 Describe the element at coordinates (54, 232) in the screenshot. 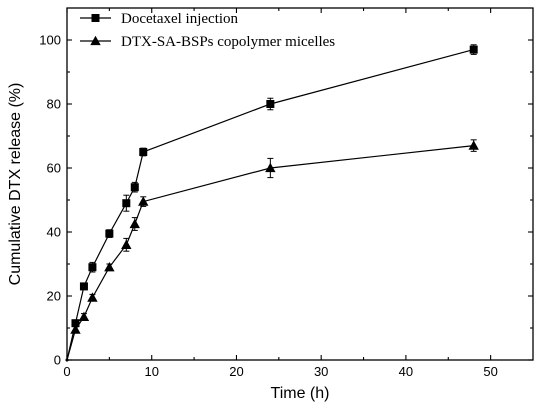

I see `y-tick-label: 40` at that location.